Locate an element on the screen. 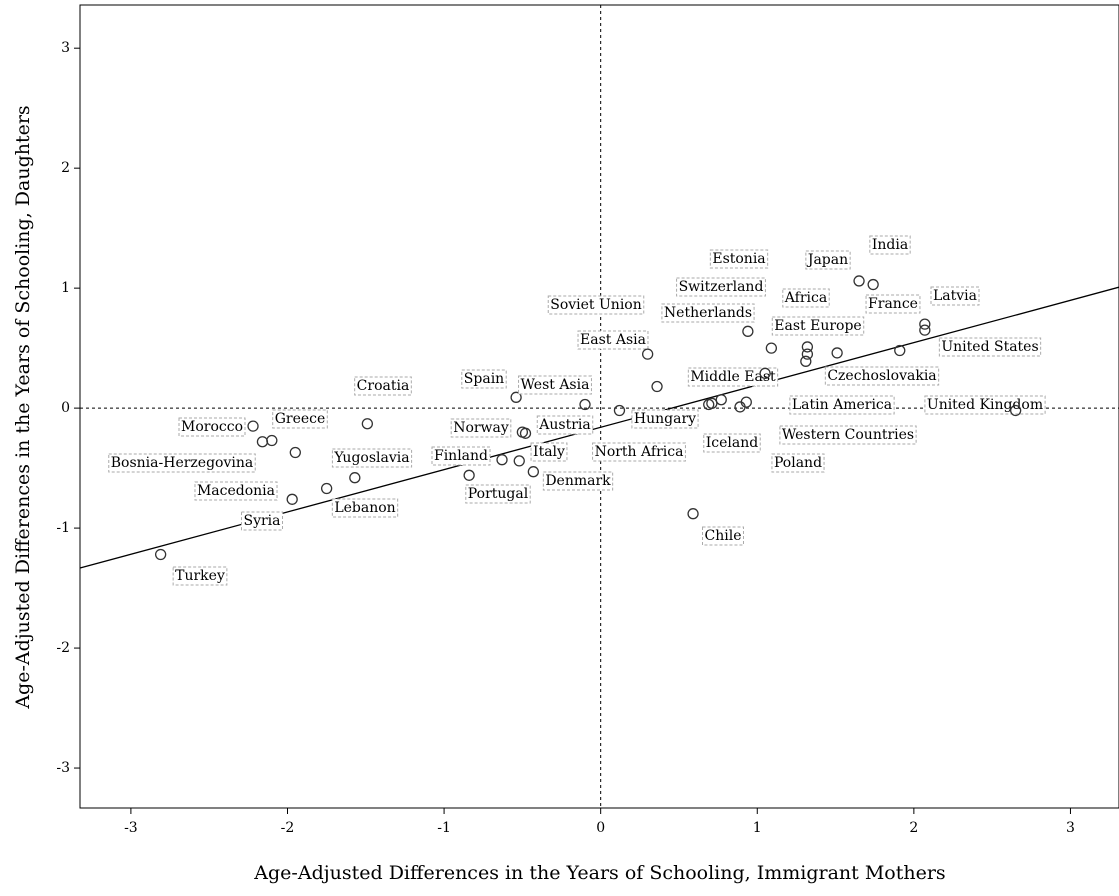 Image resolution: width=1119 pixels, height=896 pixels. point-label: Croatia is located at coordinates (383, 386).